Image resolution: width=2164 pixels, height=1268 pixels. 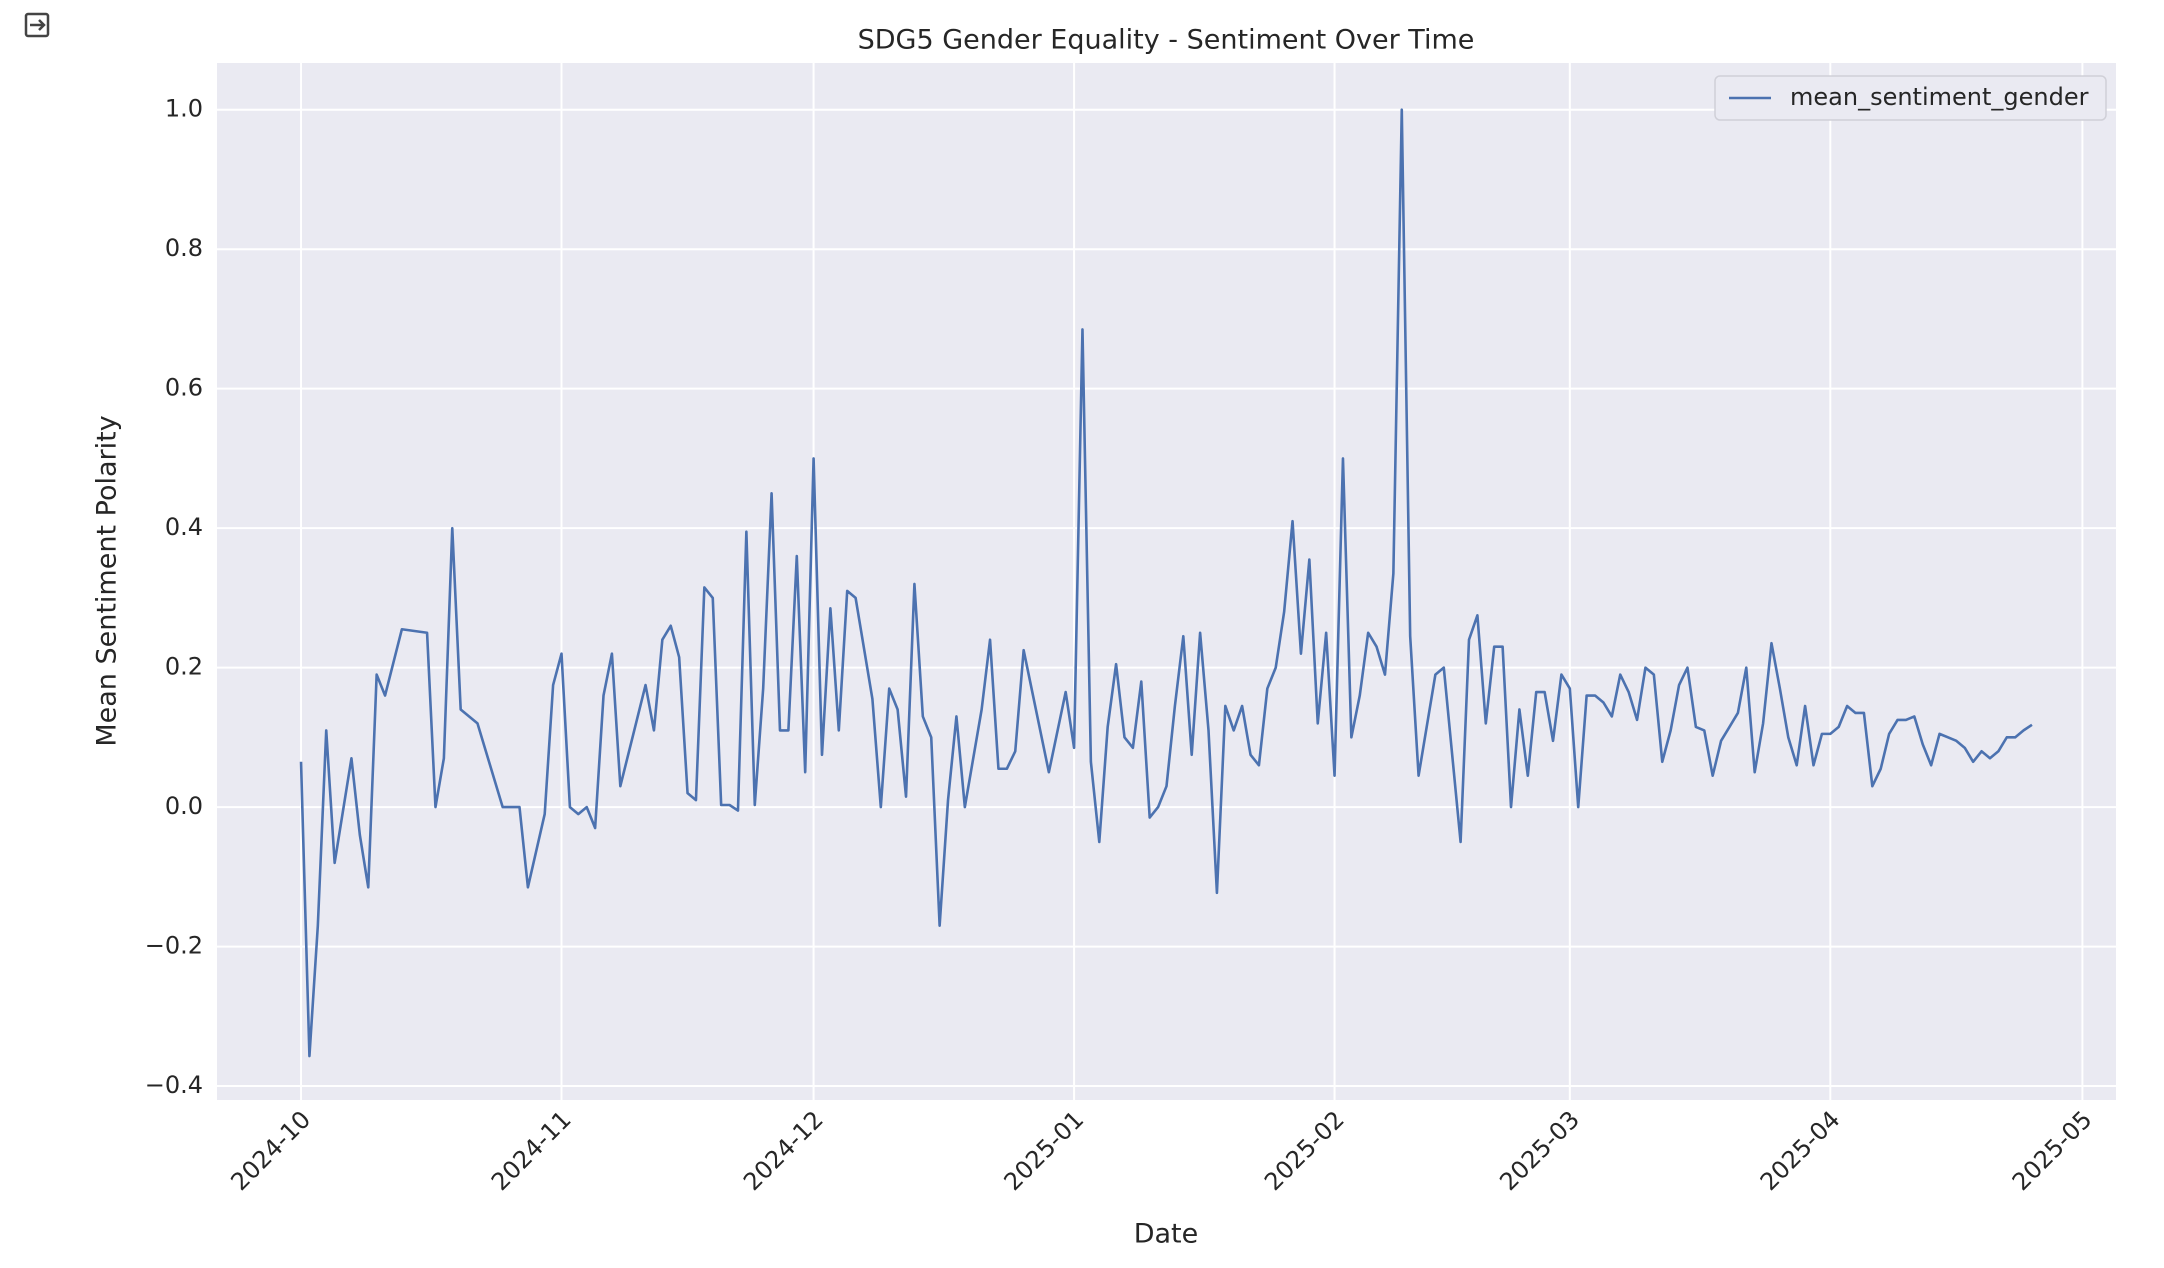 What do you see at coordinates (107, 580) in the screenshot?
I see `y-axis-label: Mean Sentiment Polarity` at bounding box center [107, 580].